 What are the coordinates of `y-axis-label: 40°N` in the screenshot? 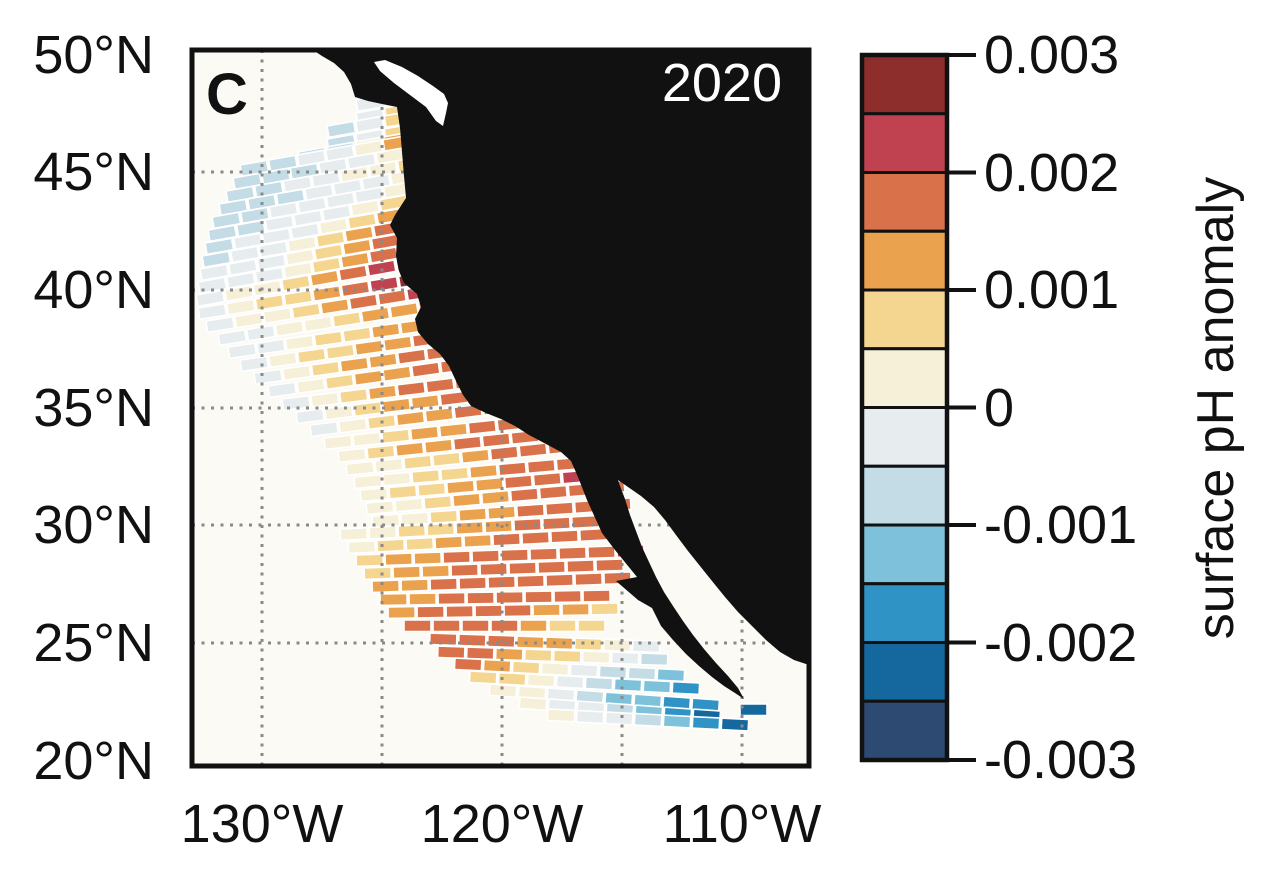 It's located at (93, 290).